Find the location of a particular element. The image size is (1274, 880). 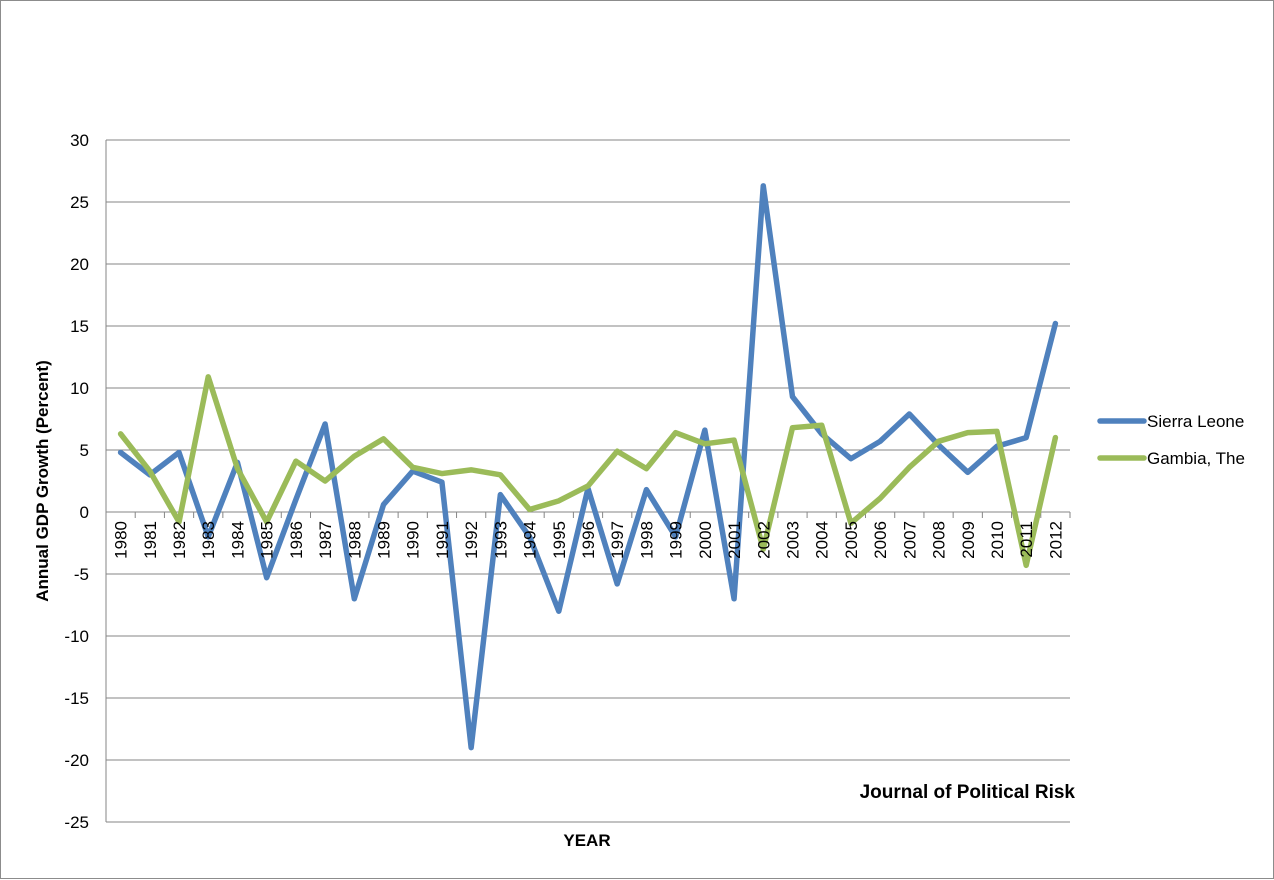

y-tick-label: -20 is located at coordinates (76, 760).